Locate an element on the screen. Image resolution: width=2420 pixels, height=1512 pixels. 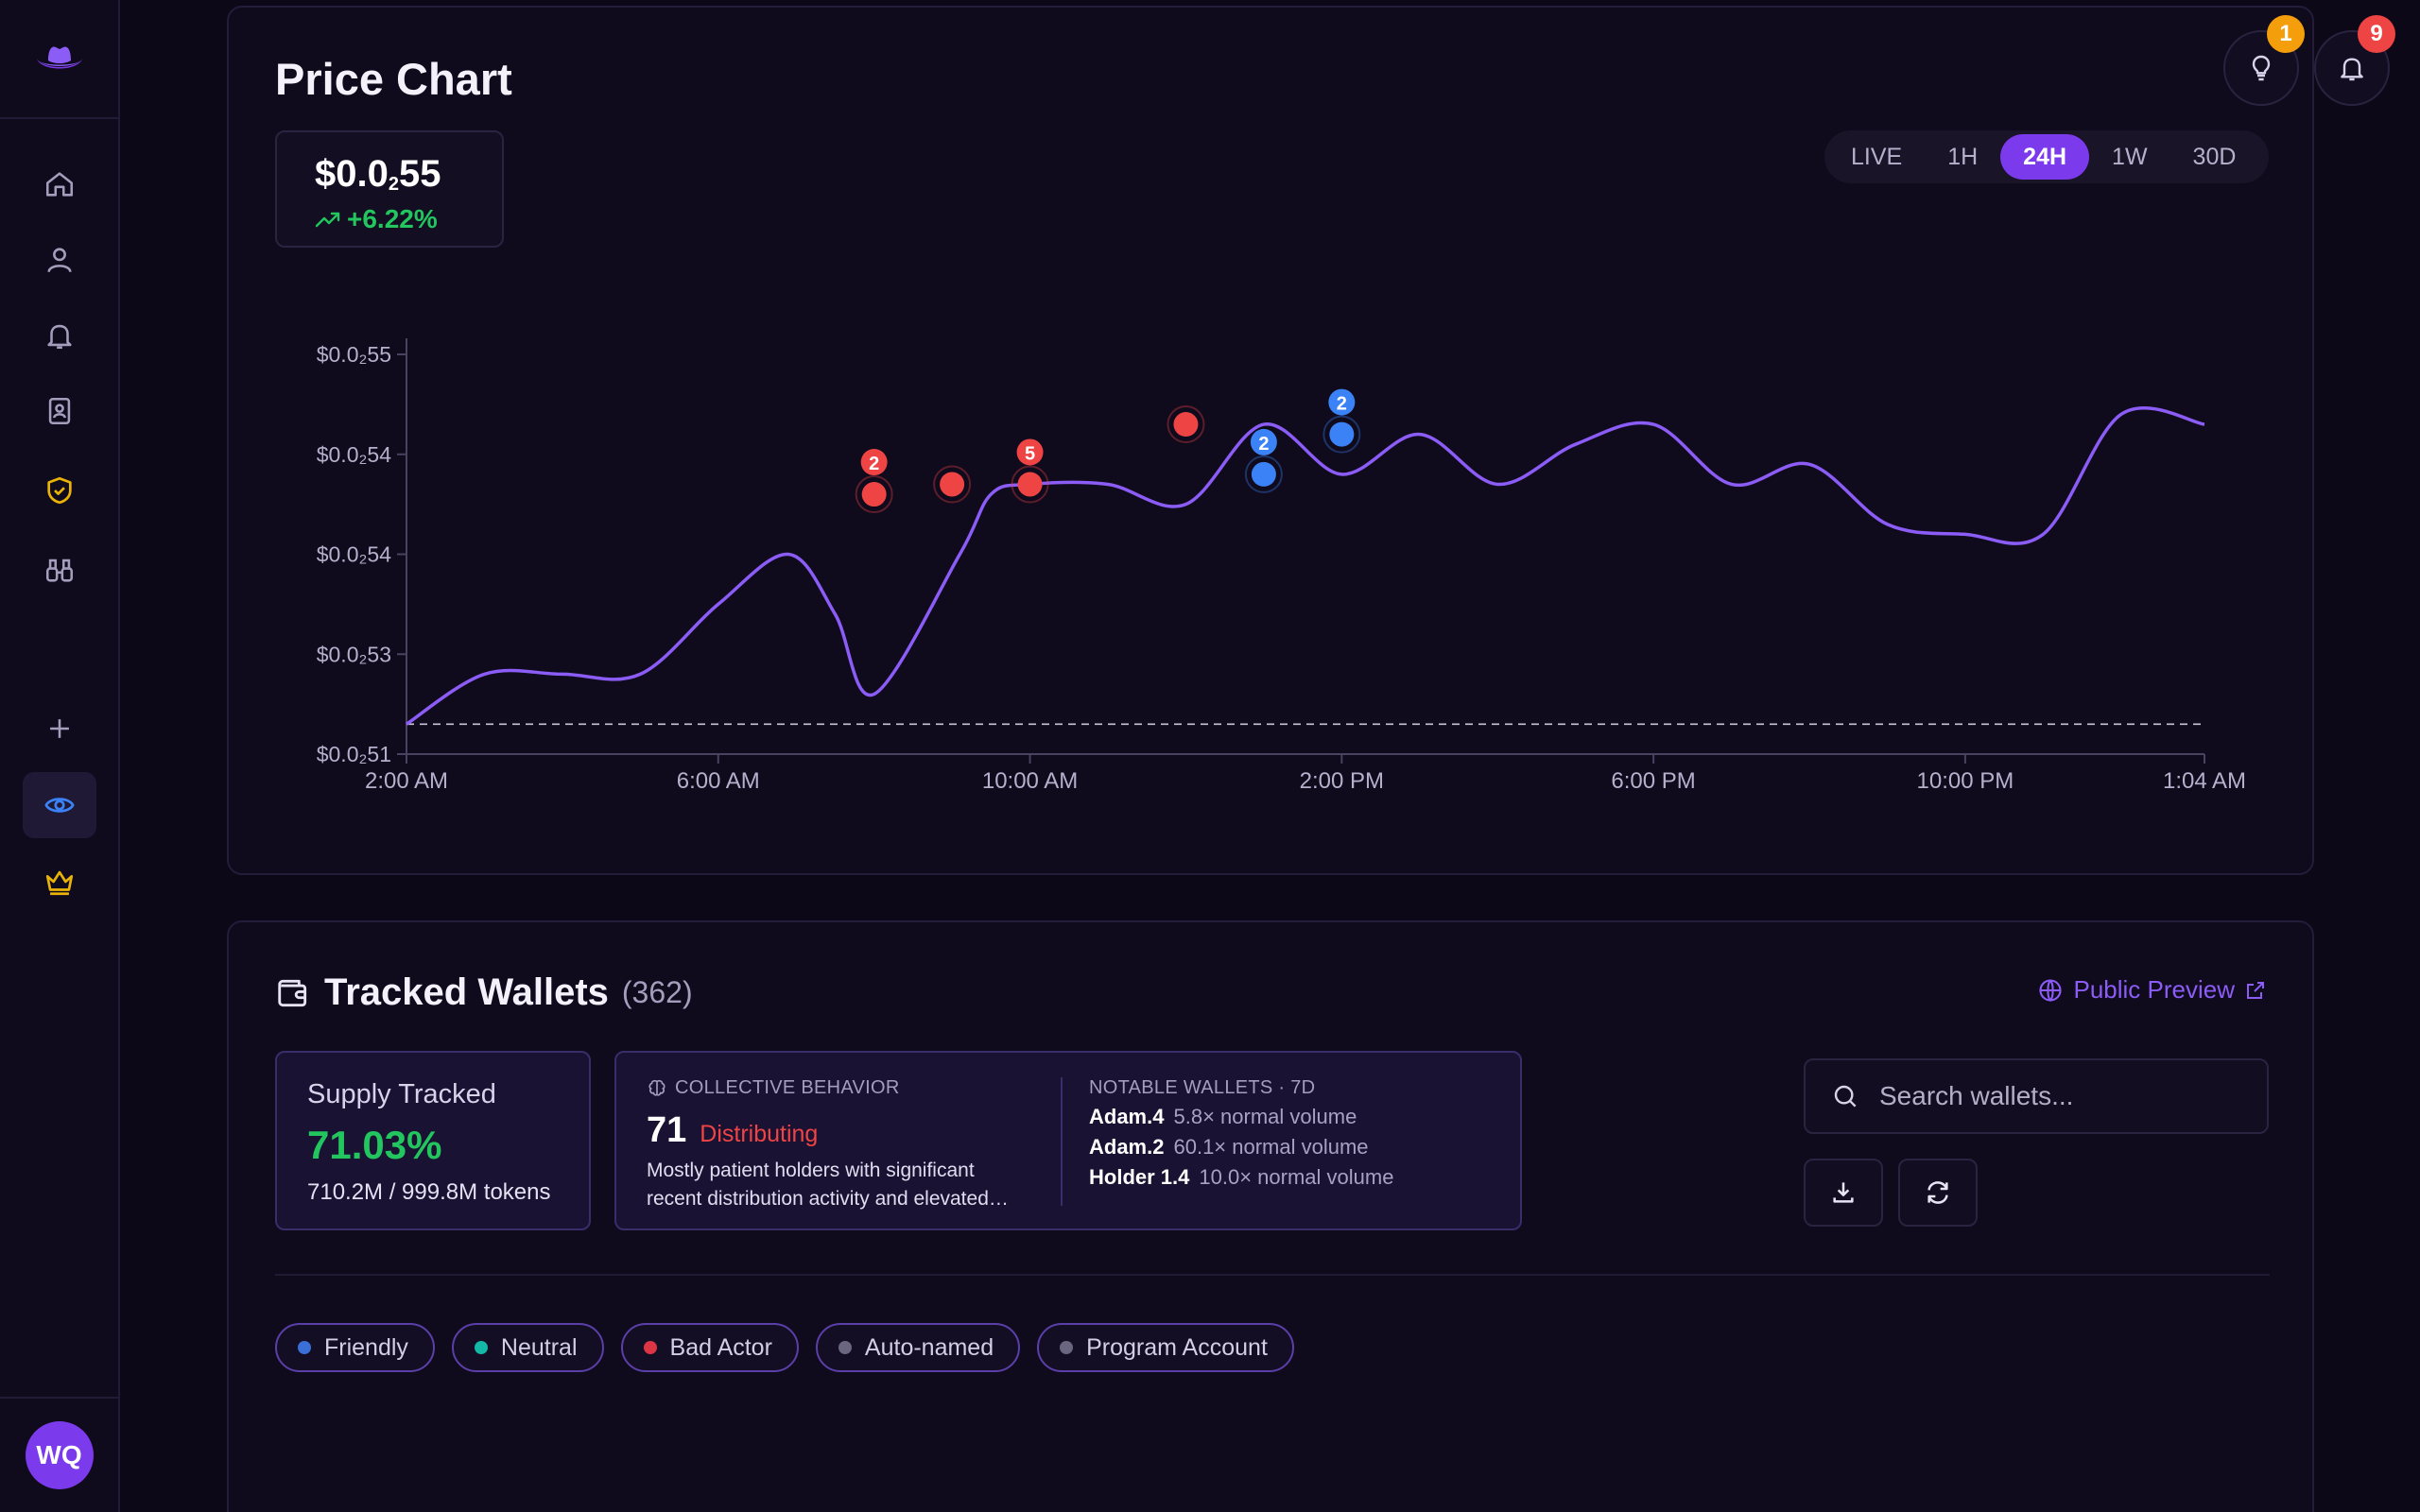
filter-bad-actor: Bad Actor is located at coordinates (710, 1347).